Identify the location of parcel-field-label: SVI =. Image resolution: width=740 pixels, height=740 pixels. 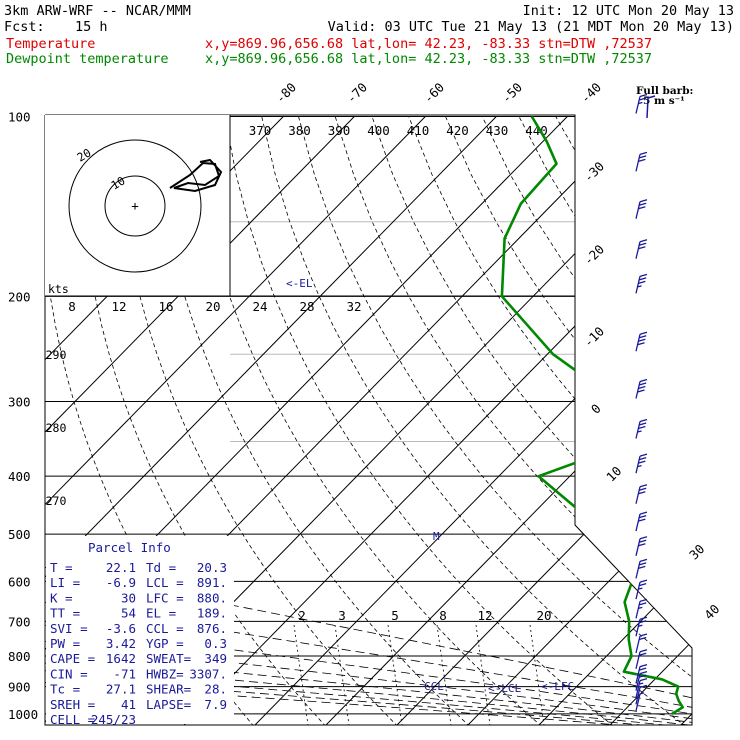
(69, 628).